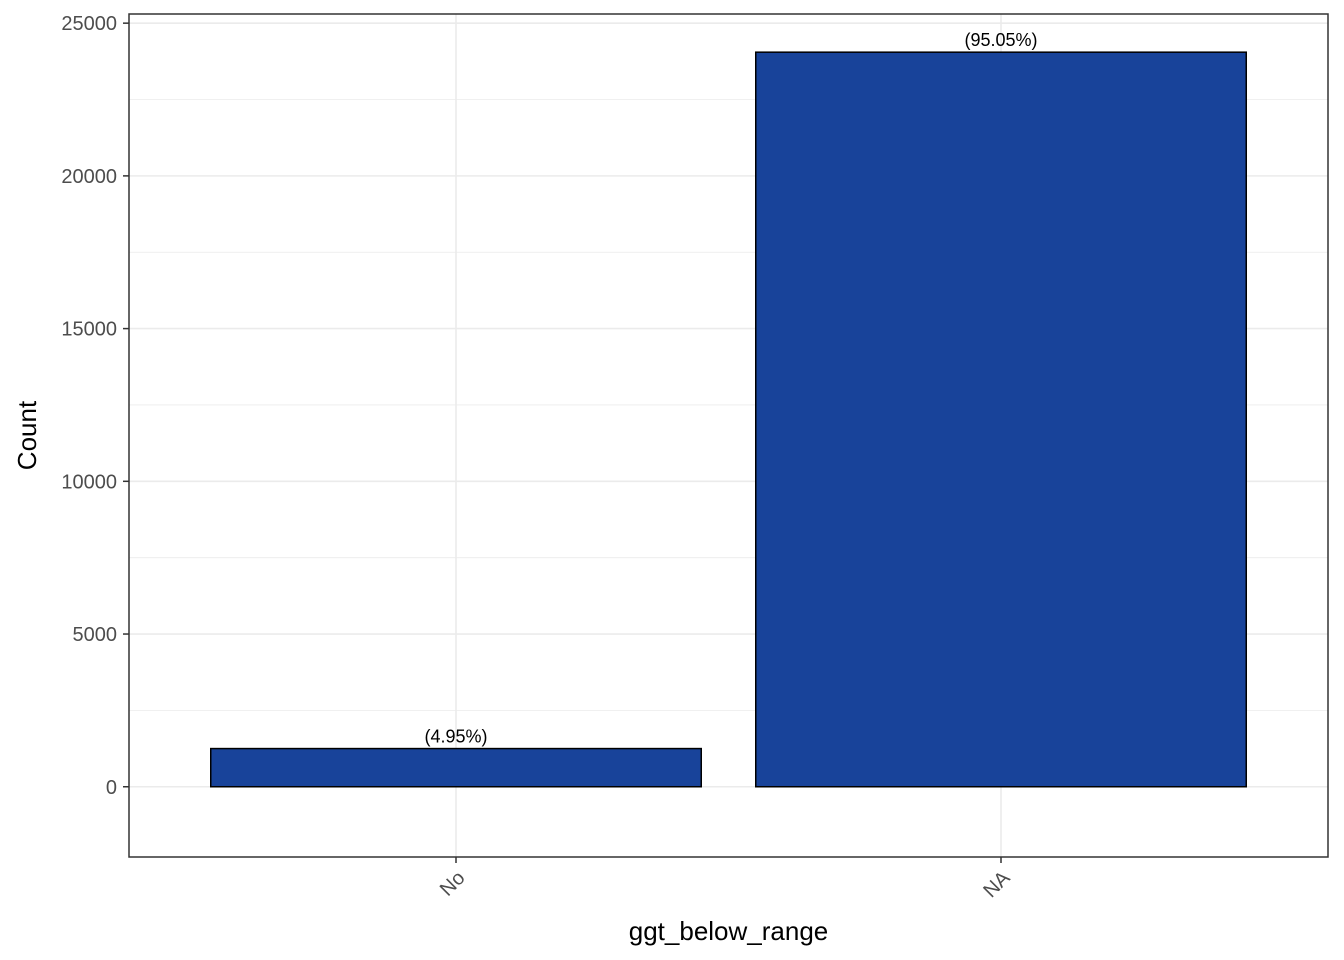 The image size is (1344, 960). Describe the element at coordinates (89, 24) in the screenshot. I see `y-tick-label: 25000` at that location.